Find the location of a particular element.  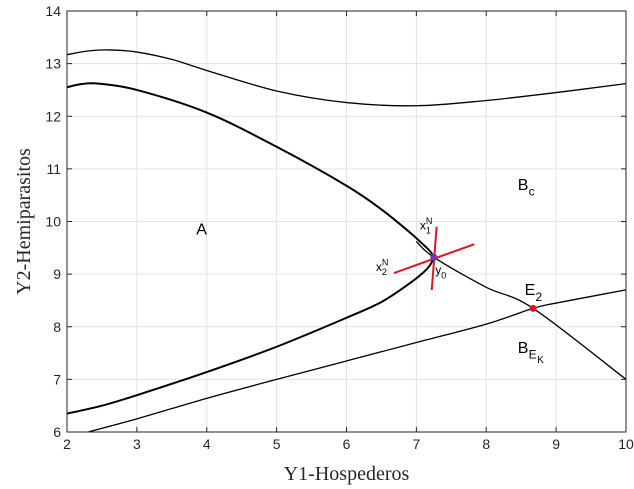

x-tick-label: 6 is located at coordinates (347, 444).